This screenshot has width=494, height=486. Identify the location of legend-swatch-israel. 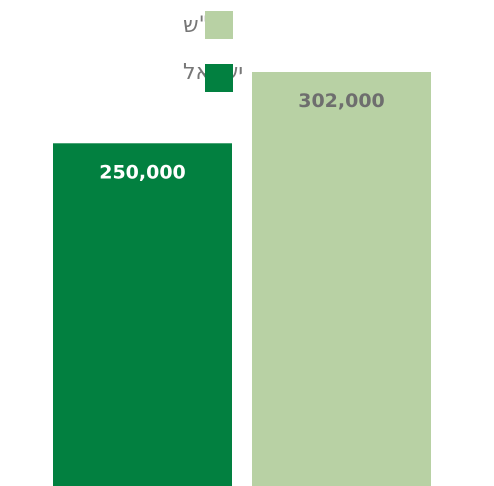
(219, 78).